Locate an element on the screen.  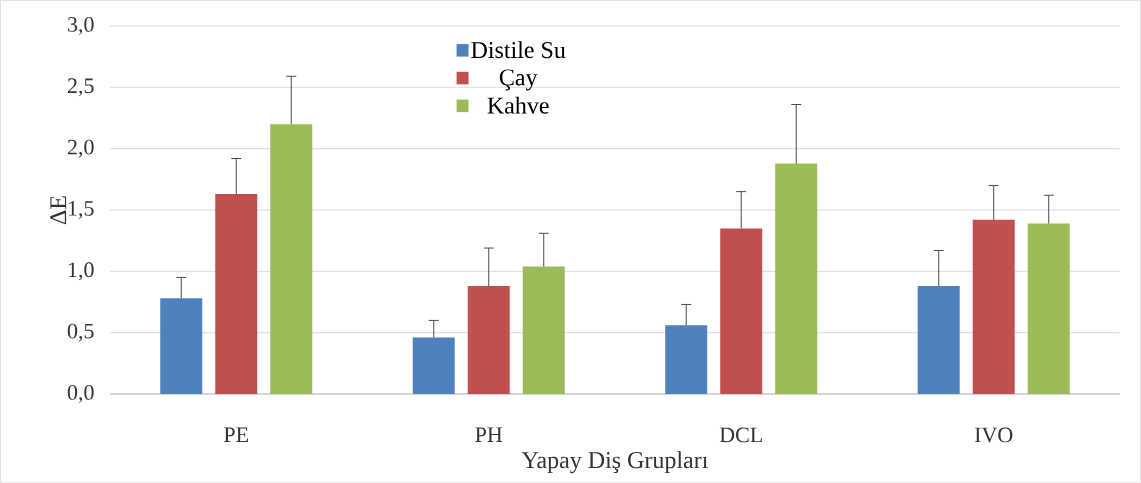
x-tick-label: PE is located at coordinates (236, 434).